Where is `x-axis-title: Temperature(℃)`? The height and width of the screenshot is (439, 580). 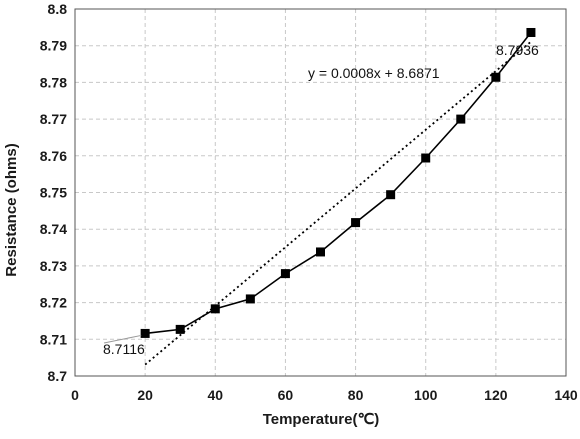 x-axis-title: Temperature(℃) is located at coordinates (321, 419).